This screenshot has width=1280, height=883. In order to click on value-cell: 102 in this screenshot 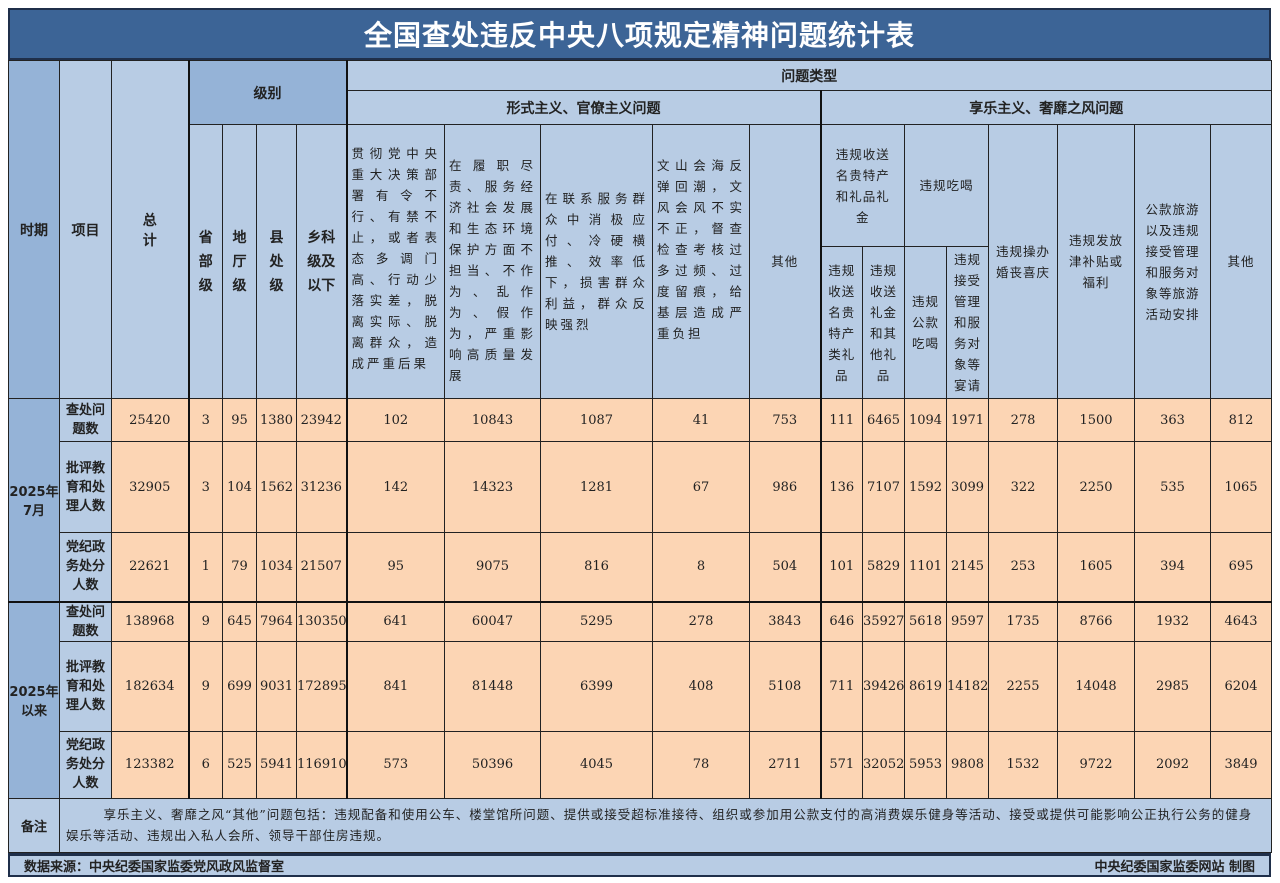, I will do `click(395, 420)`.